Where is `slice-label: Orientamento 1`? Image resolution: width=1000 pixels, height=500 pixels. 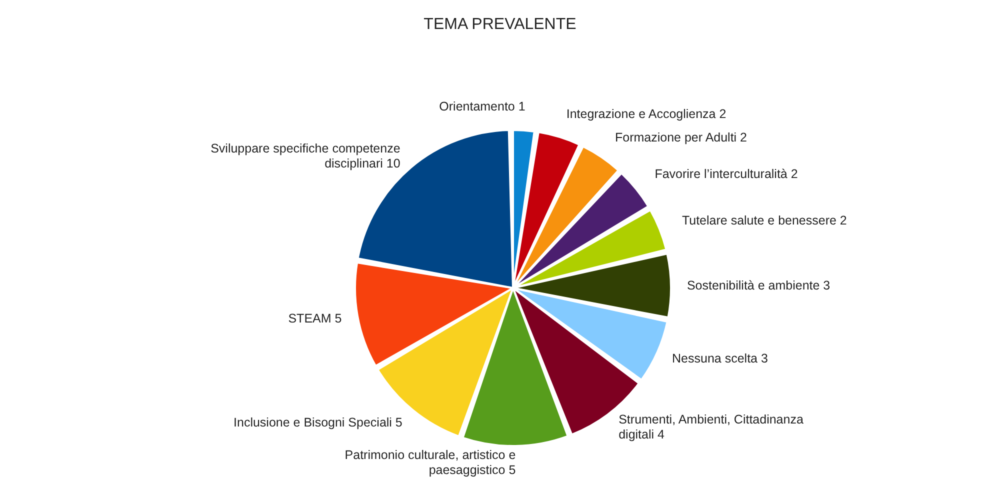 slice-label: Orientamento 1 is located at coordinates (482, 106).